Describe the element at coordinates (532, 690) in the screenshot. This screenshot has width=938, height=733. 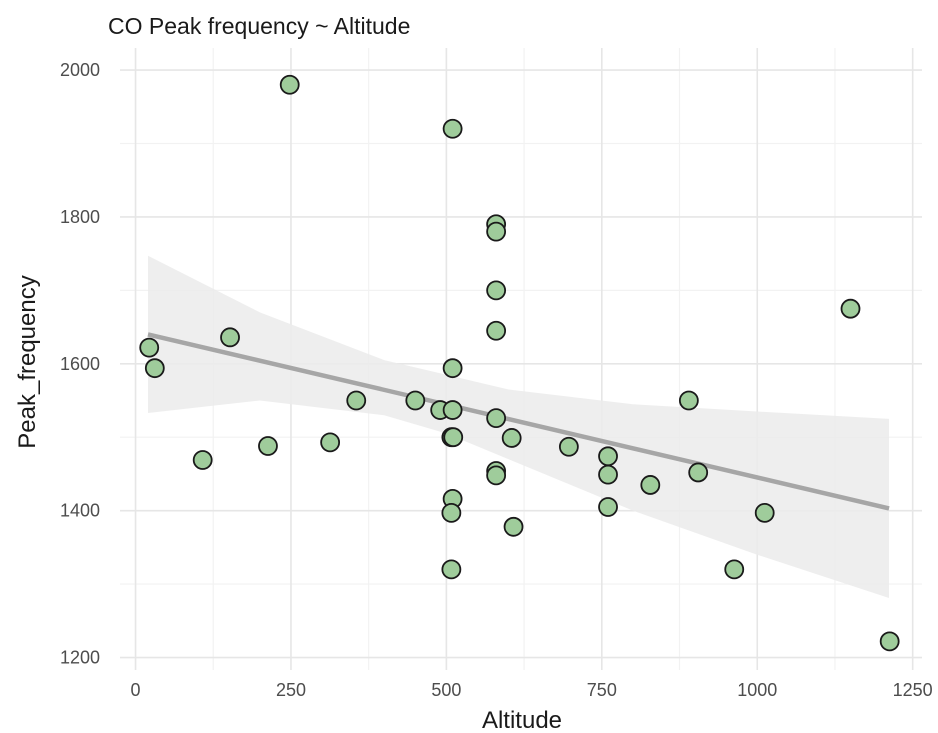
I see `x-axis-tick-labels: 0 250 500 750 1000 1250` at that location.